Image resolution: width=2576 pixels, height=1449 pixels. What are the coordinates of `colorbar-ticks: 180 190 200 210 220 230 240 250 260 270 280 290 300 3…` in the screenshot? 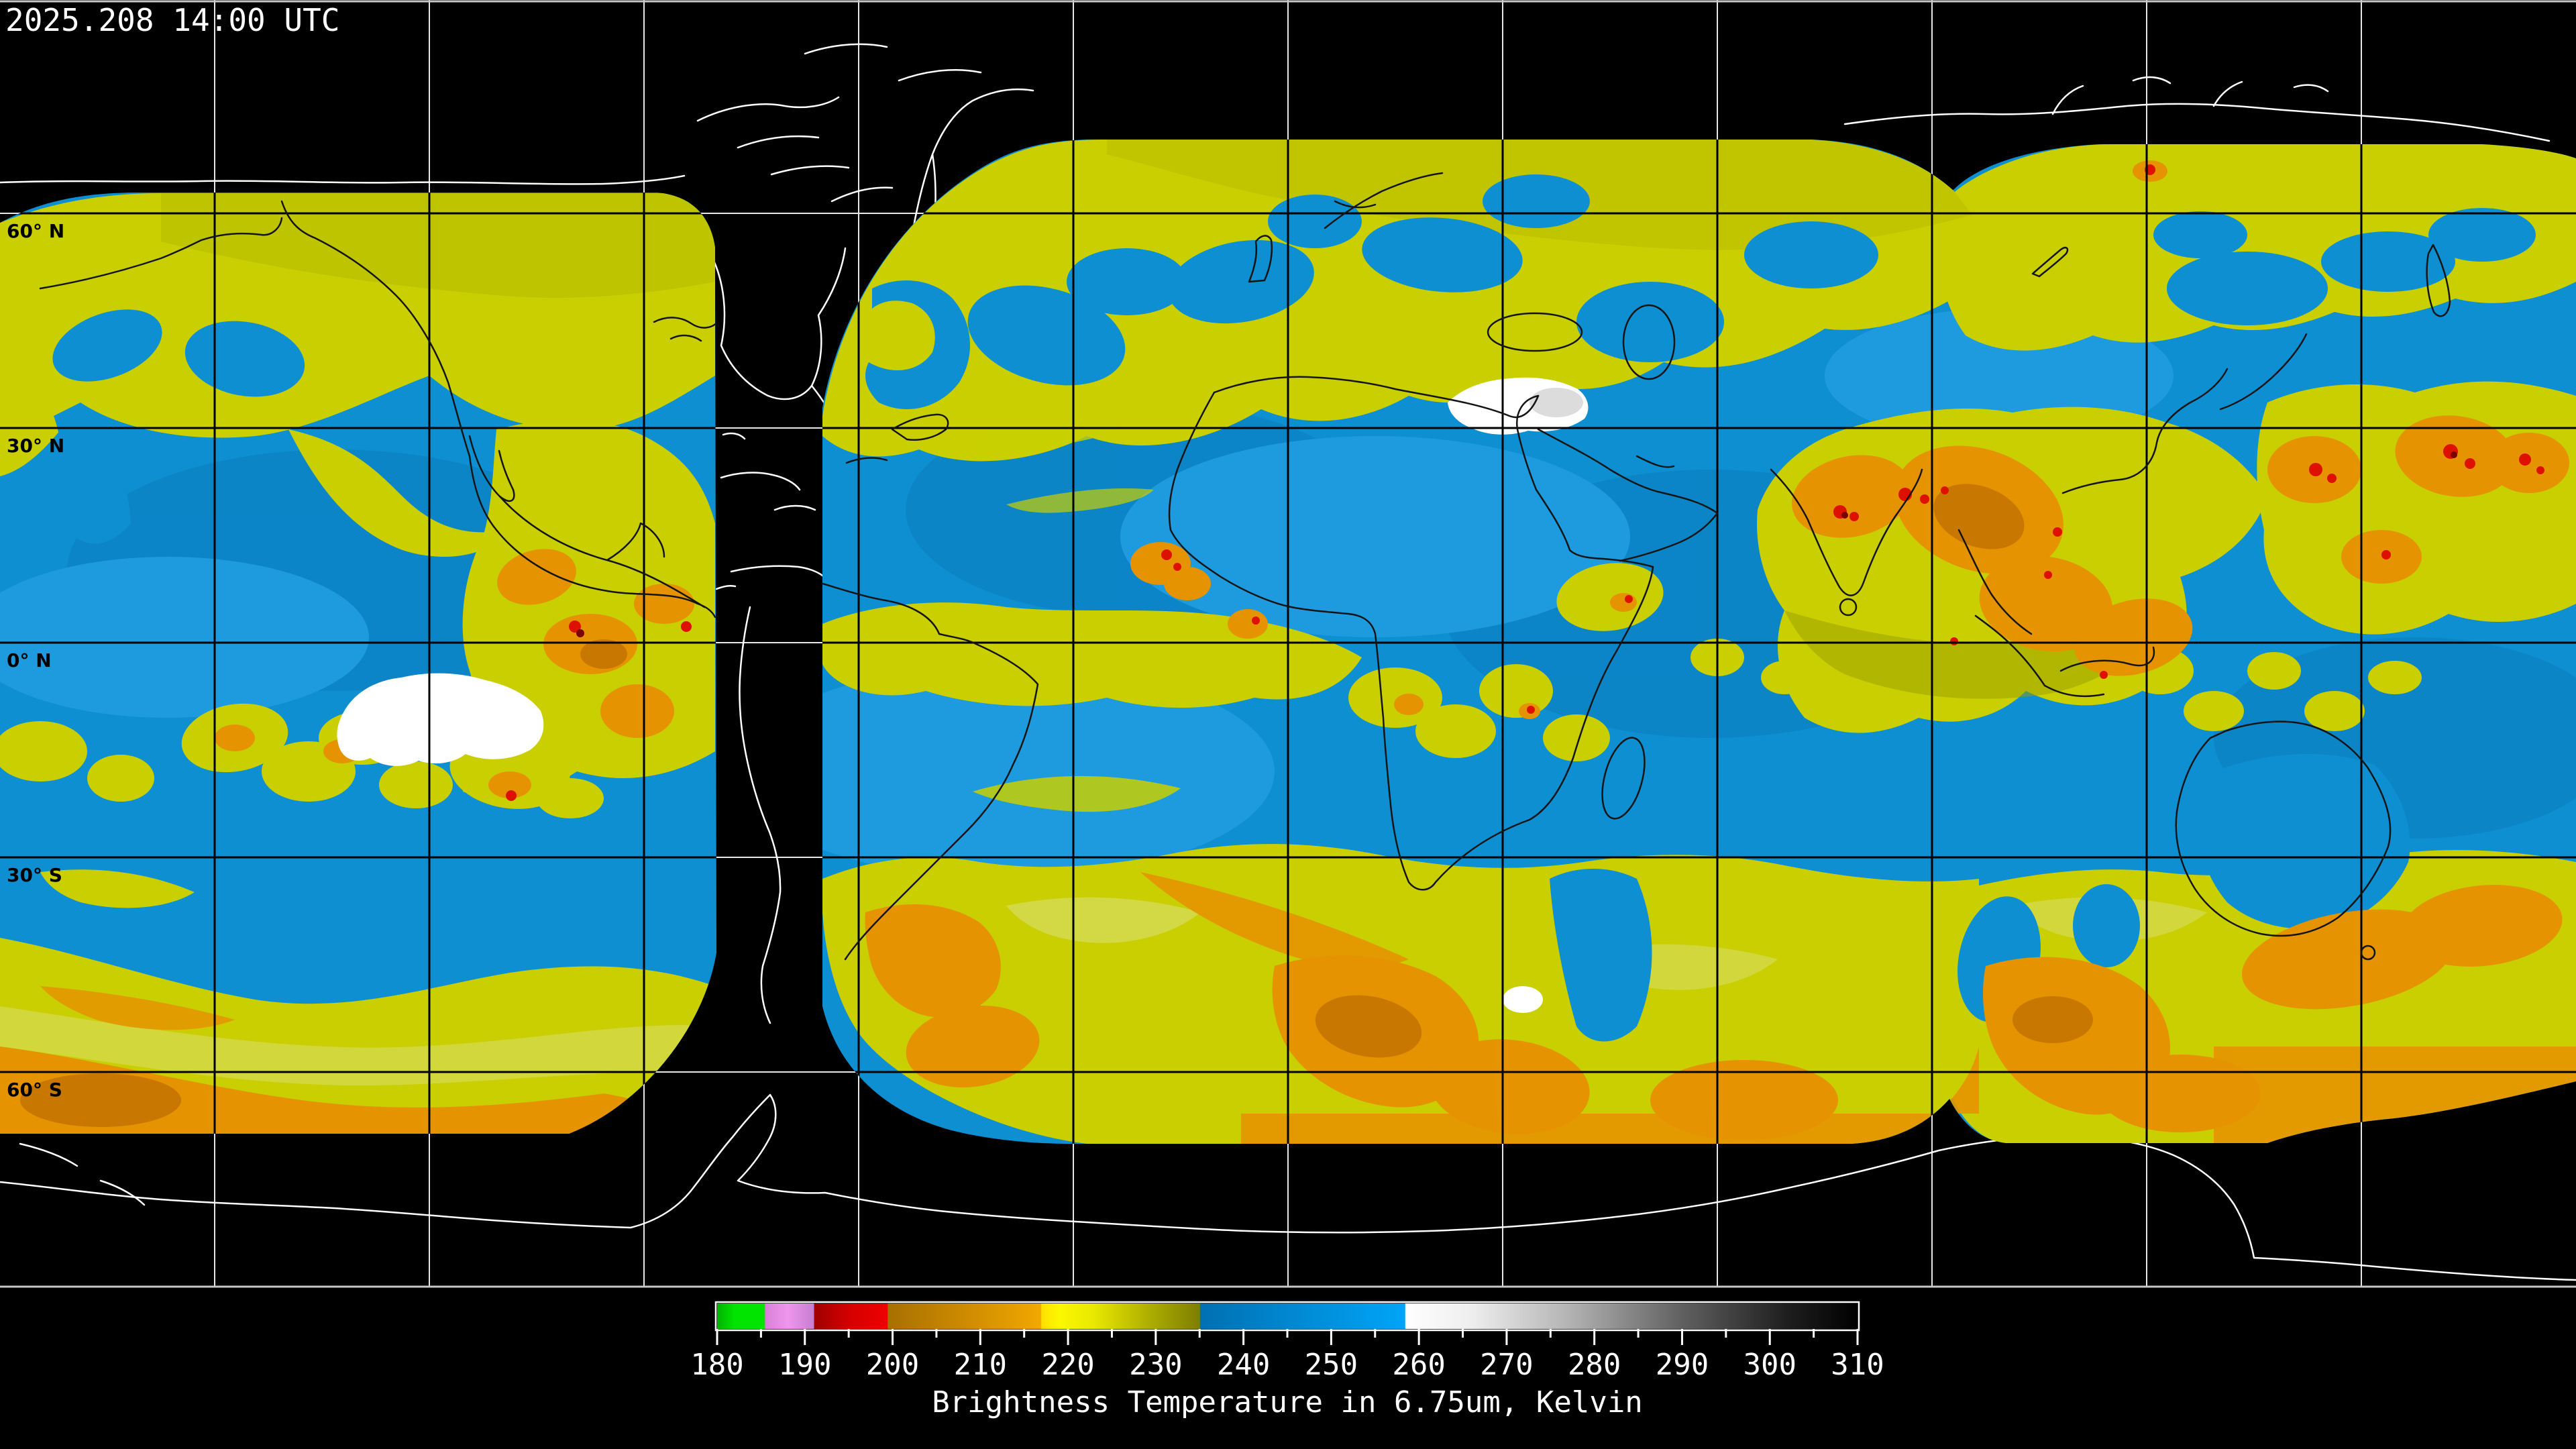 It's located at (1287, 1355).